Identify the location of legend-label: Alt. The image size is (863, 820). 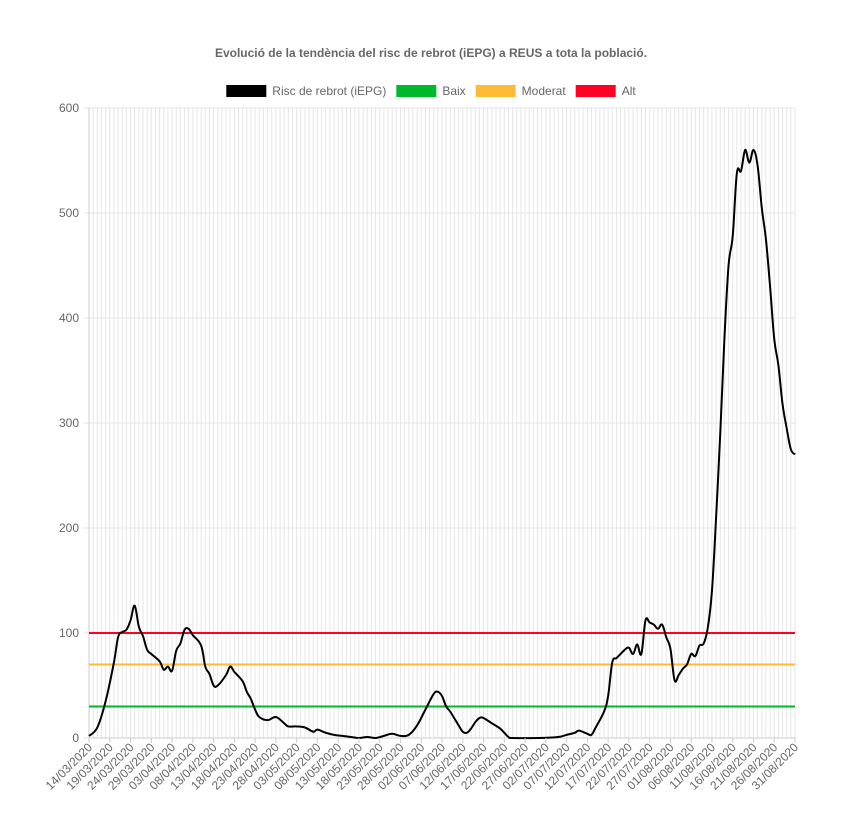
(629, 91).